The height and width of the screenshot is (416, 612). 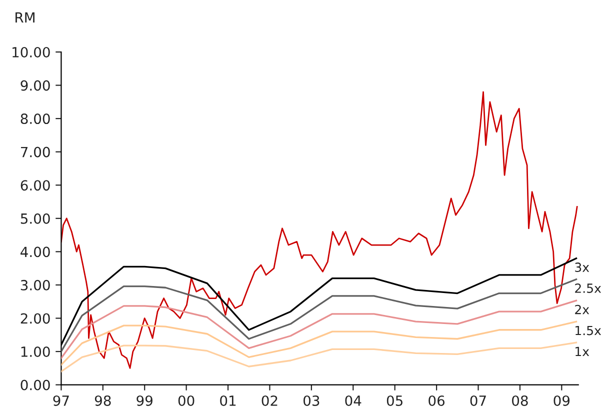 I want to click on y-tick-label: 1.00, so click(x=35, y=351).